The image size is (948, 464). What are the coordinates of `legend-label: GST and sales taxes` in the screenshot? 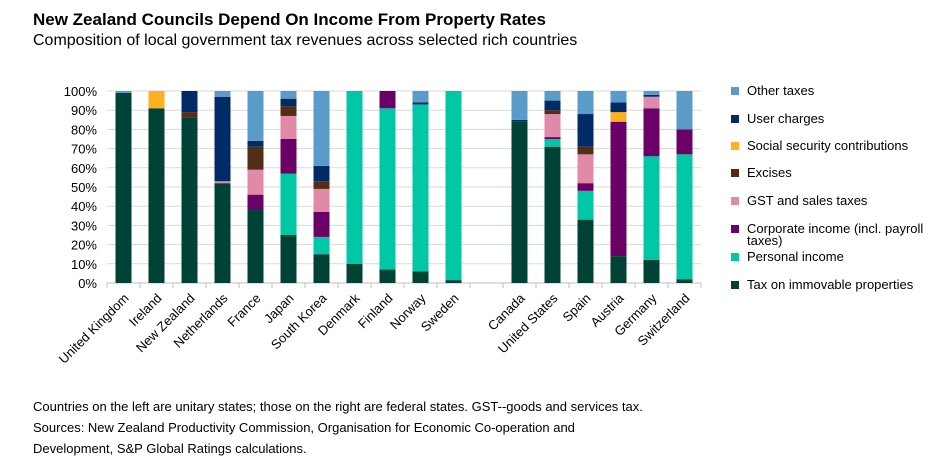 It's located at (807, 200).